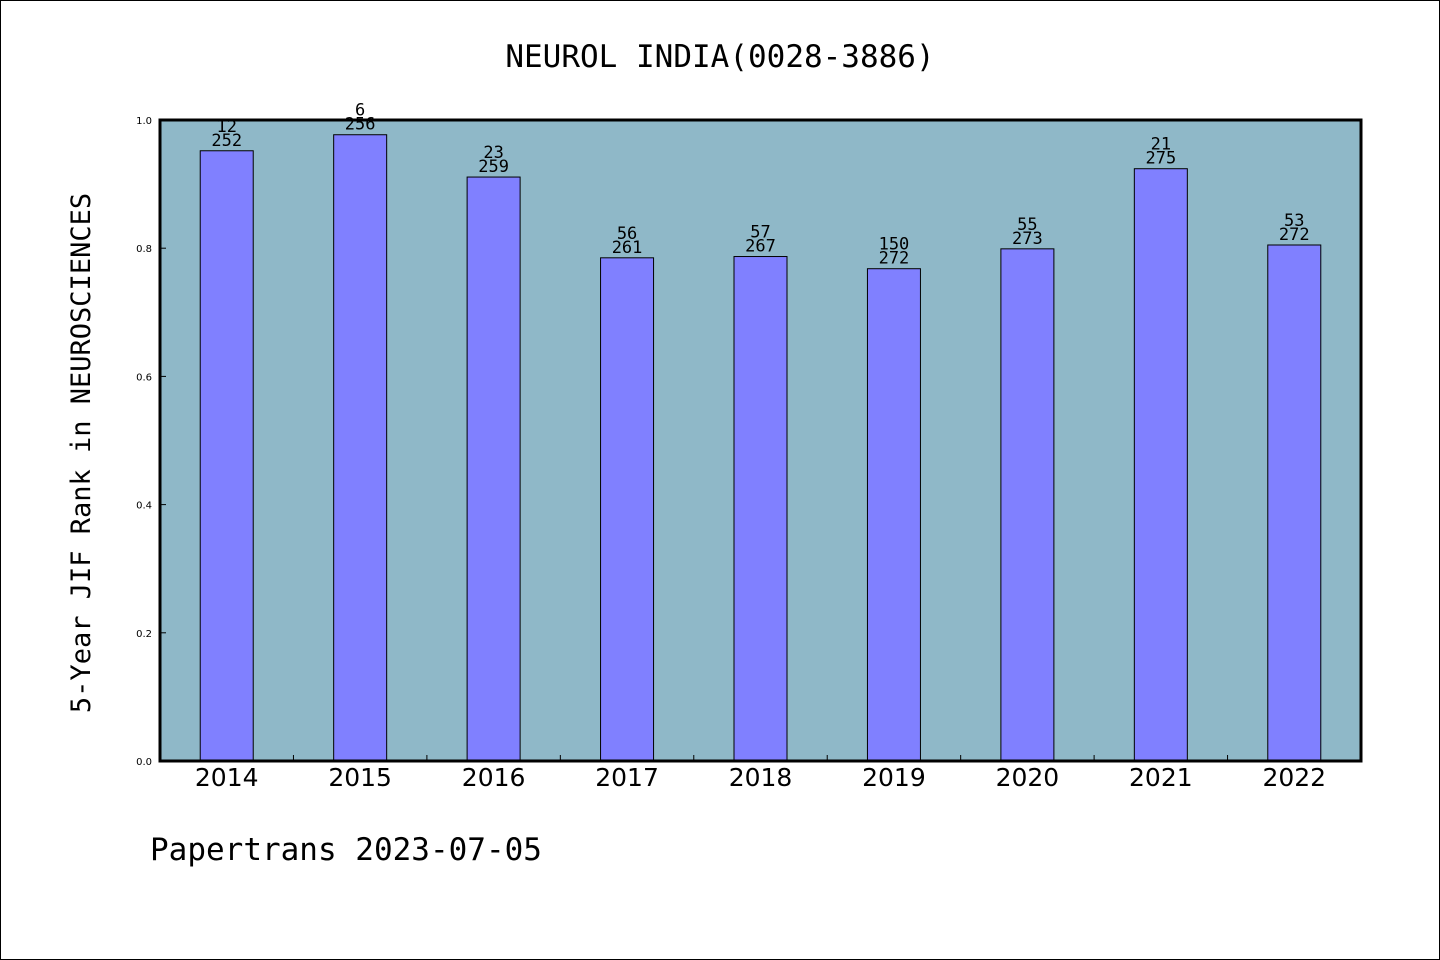  Describe the element at coordinates (1027, 505) in the screenshot. I see `bar-2020` at that location.